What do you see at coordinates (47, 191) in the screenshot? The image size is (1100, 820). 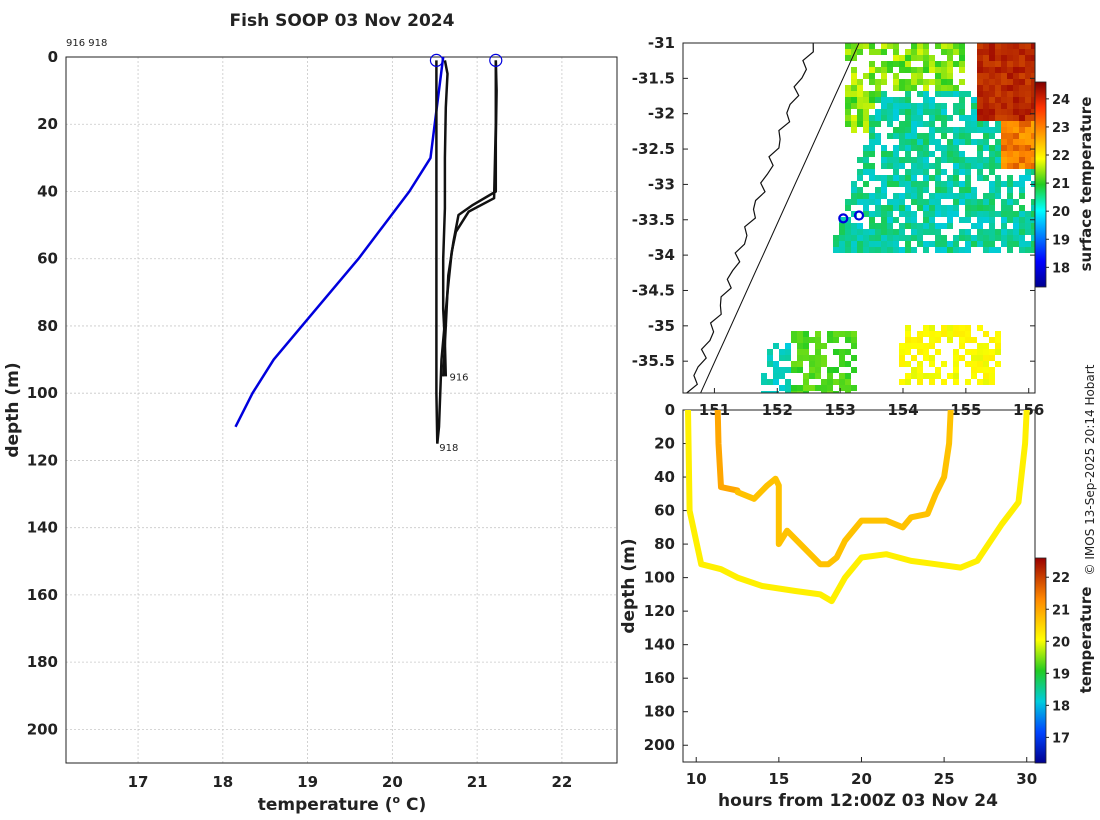 I see `profile-y-tick-label: 40` at bounding box center [47, 191].